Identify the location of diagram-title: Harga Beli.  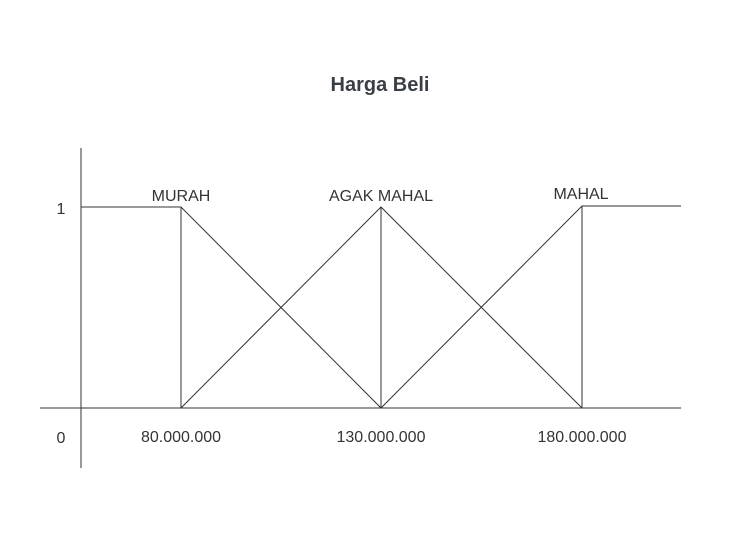
(380, 85).